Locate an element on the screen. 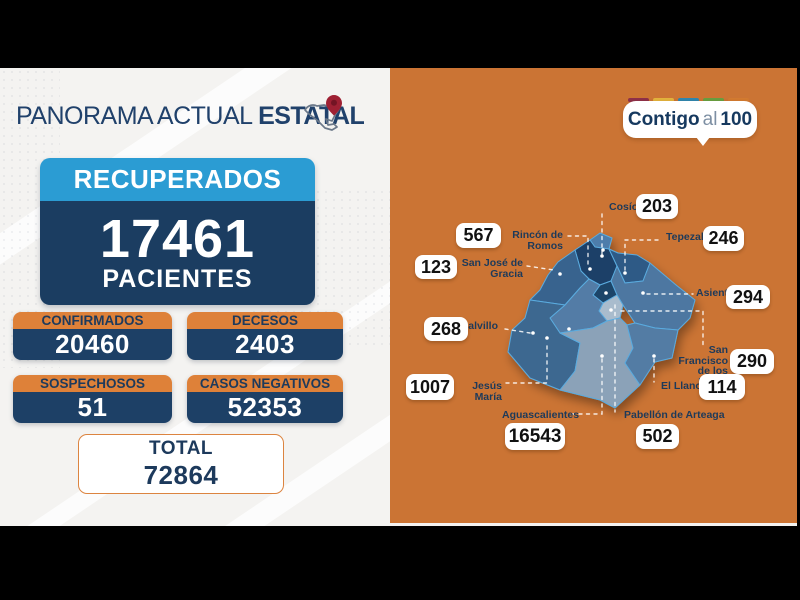  map-connectors is located at coordinates (604, 314).